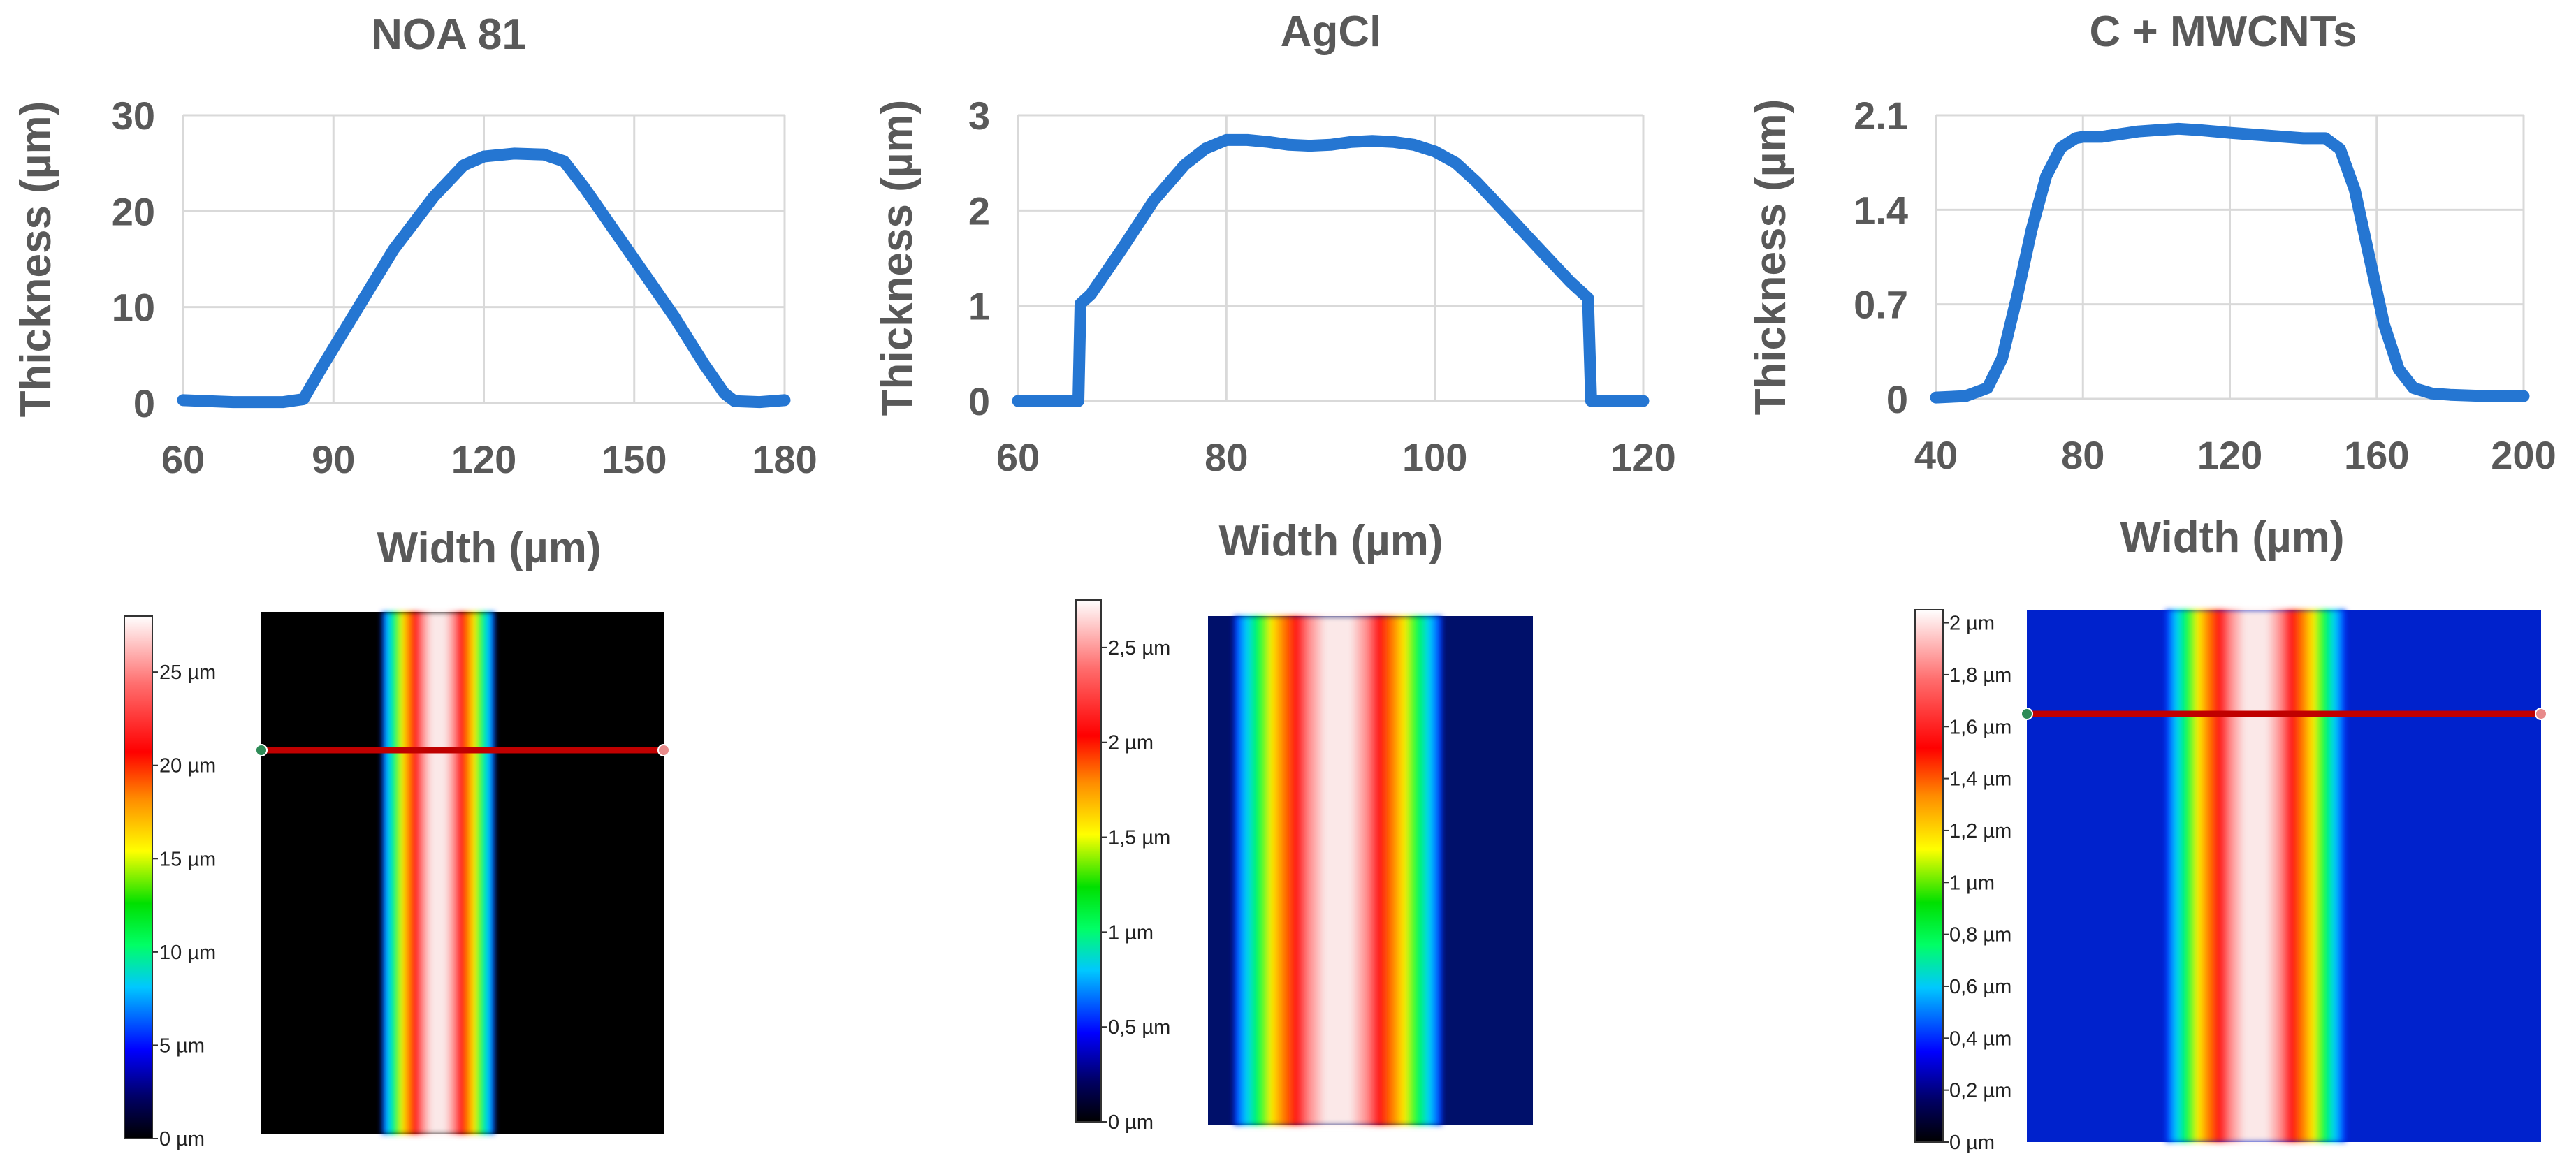 Image resolution: width=2576 pixels, height=1170 pixels. Describe the element at coordinates (1980, 1039) in the screenshot. I see `colorbar-label: 0,4 µm` at that location.